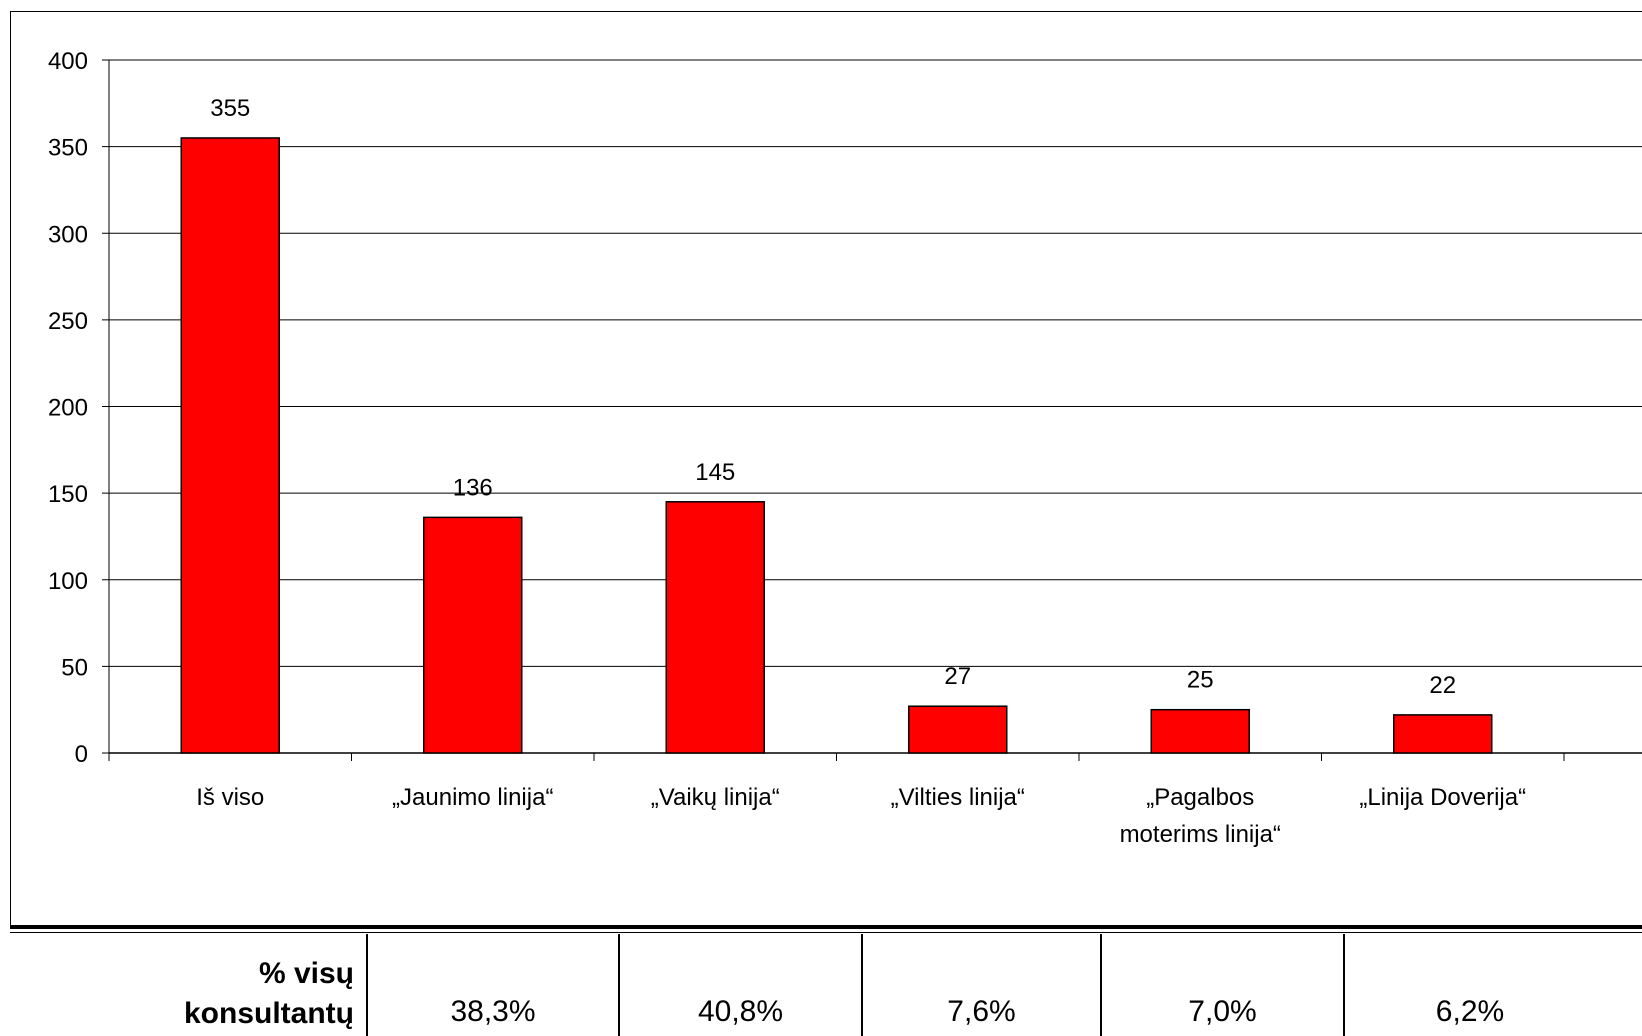 This screenshot has width=1642, height=1036. Describe the element at coordinates (68, 494) in the screenshot. I see `y-tick-label: 150` at that location.